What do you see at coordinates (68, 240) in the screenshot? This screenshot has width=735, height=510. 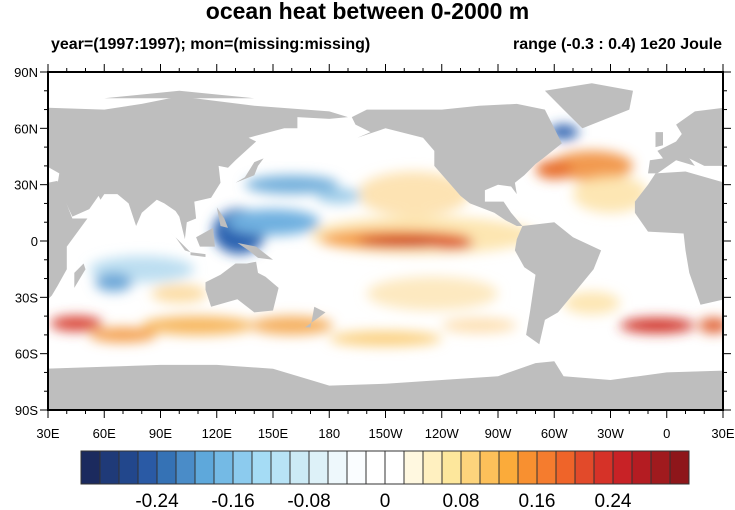 I see `land-africa-east` at bounding box center [68, 240].